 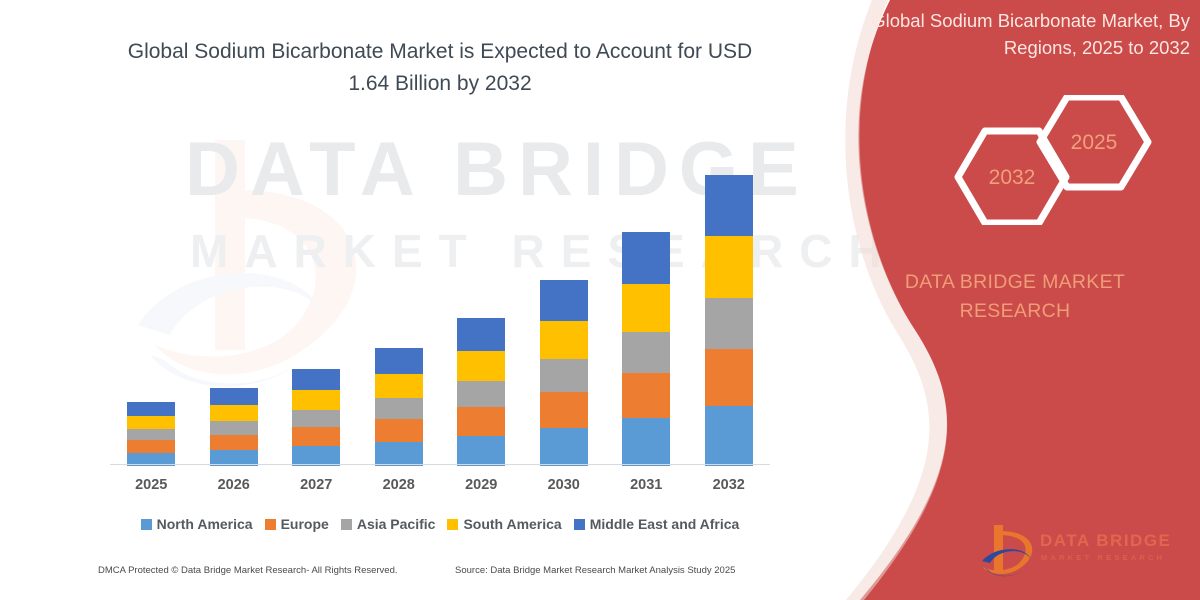 I want to click on x-axis-label: 2030, so click(x=563, y=485).